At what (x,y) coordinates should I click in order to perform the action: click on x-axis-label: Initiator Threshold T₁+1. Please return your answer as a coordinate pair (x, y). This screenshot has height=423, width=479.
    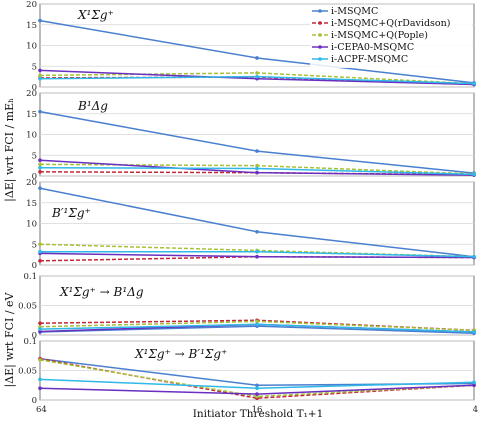
    Looking at the image, I should click on (258, 414).